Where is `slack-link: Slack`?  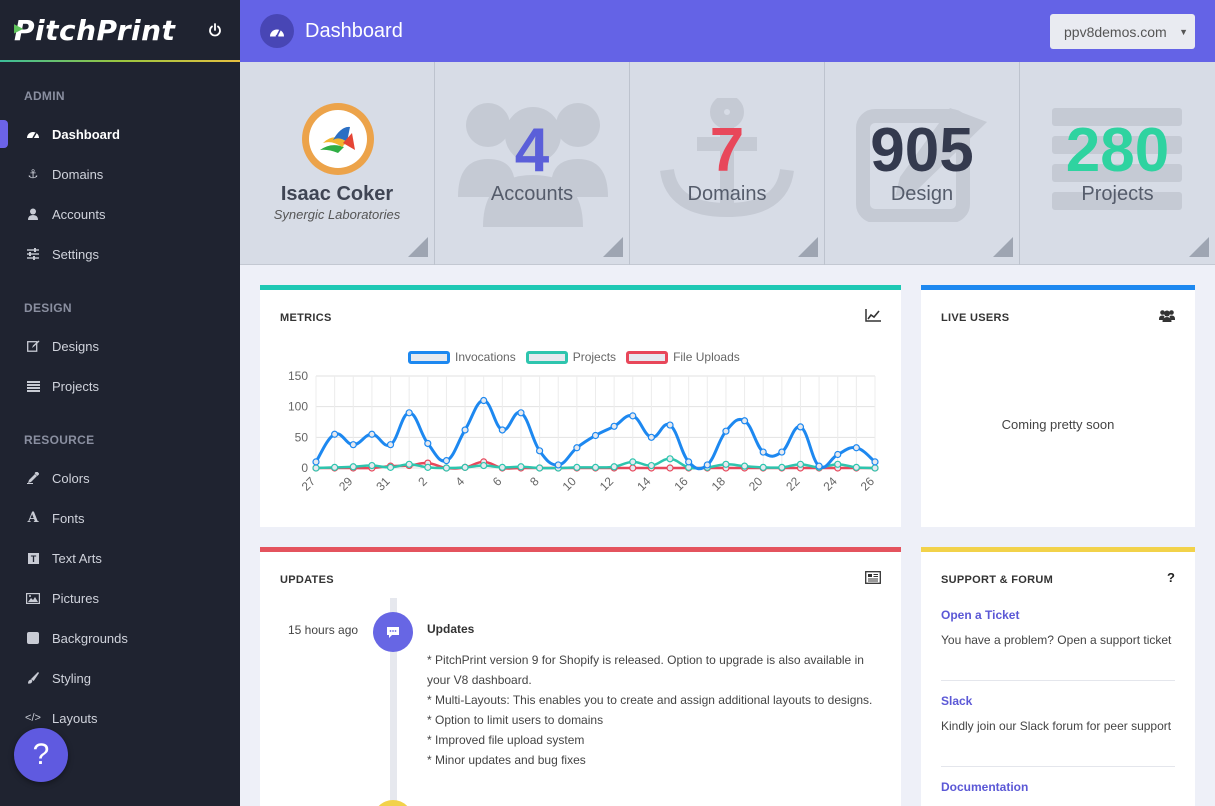
slack-link: Slack is located at coordinates (957, 701).